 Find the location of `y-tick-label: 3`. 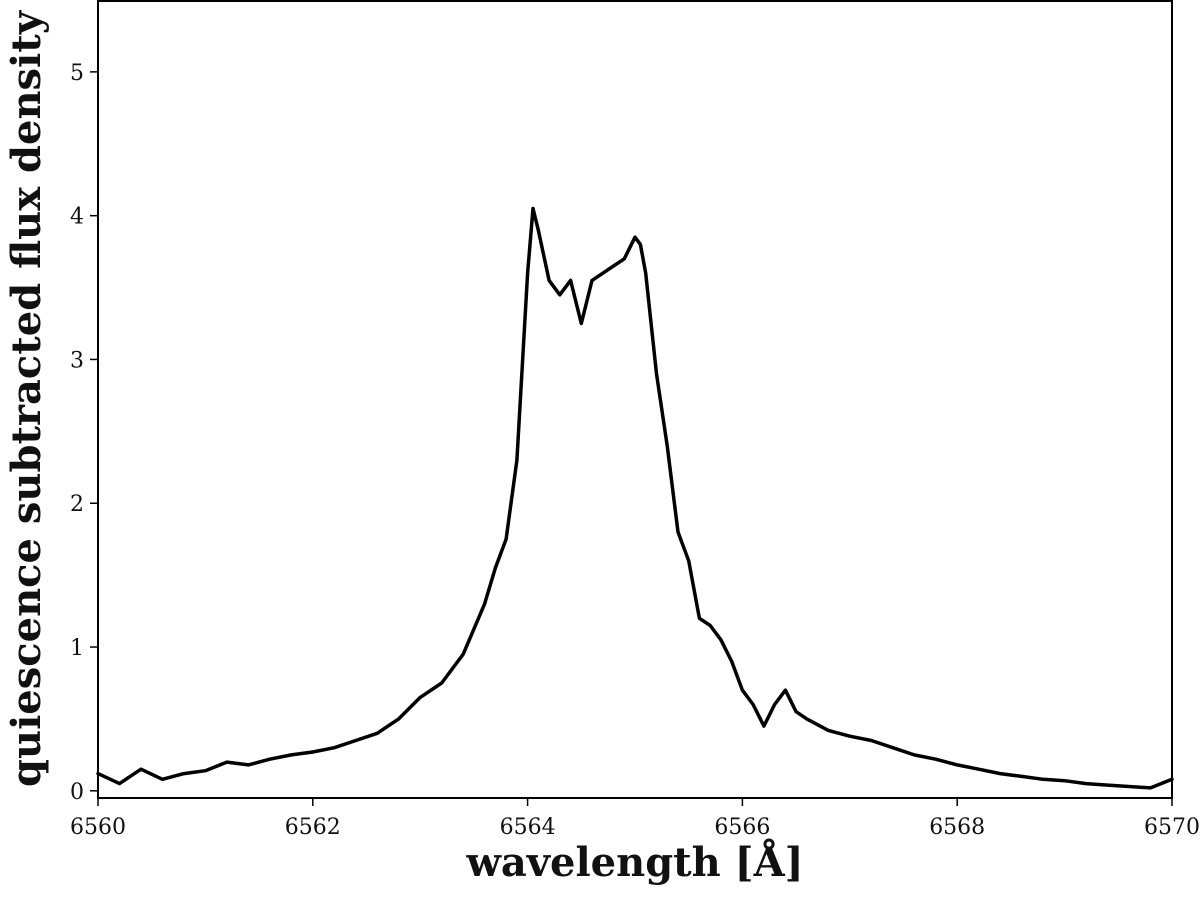

y-tick-label: 3 is located at coordinates (77, 360).